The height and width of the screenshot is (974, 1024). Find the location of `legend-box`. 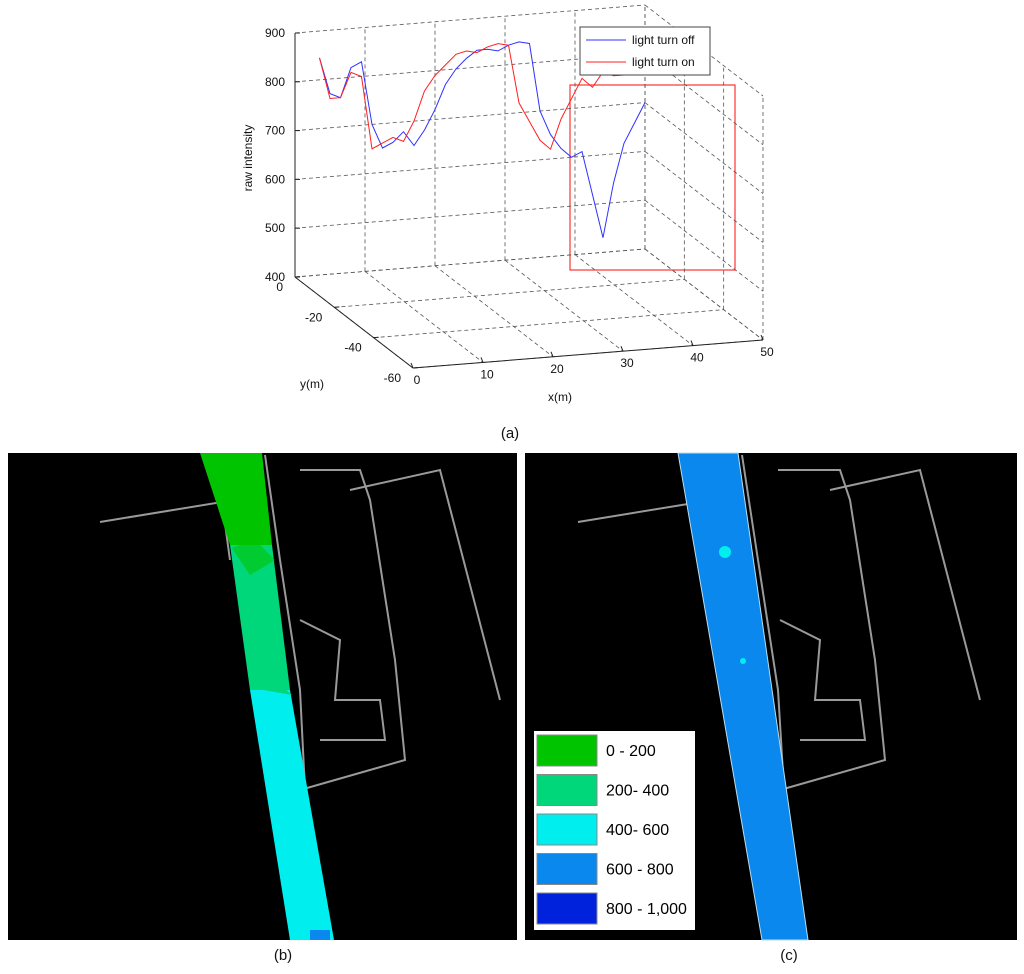

legend-box is located at coordinates (645, 51).